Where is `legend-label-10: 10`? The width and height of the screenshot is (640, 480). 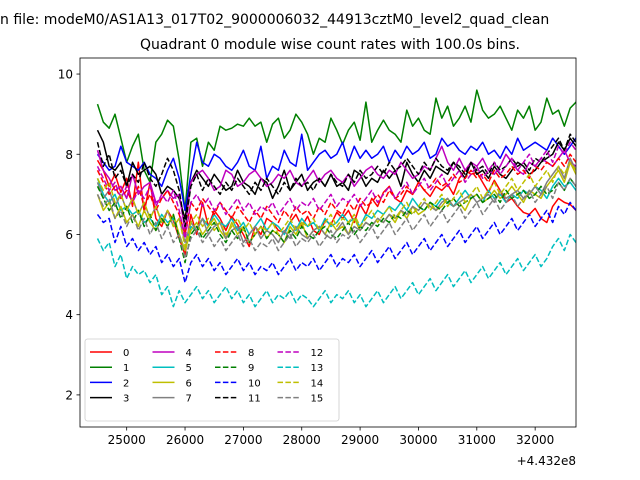
legend-label-10: 10 is located at coordinates (254, 383).